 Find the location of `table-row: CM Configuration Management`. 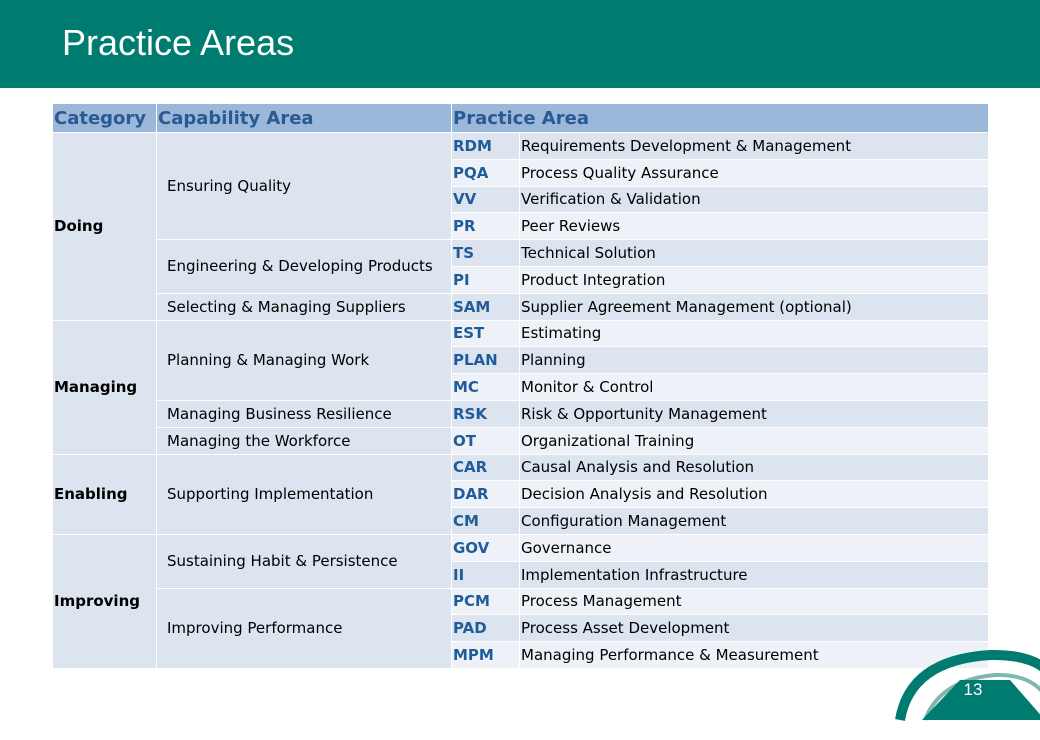

table-row: CM Configuration Management is located at coordinates (521, 521).